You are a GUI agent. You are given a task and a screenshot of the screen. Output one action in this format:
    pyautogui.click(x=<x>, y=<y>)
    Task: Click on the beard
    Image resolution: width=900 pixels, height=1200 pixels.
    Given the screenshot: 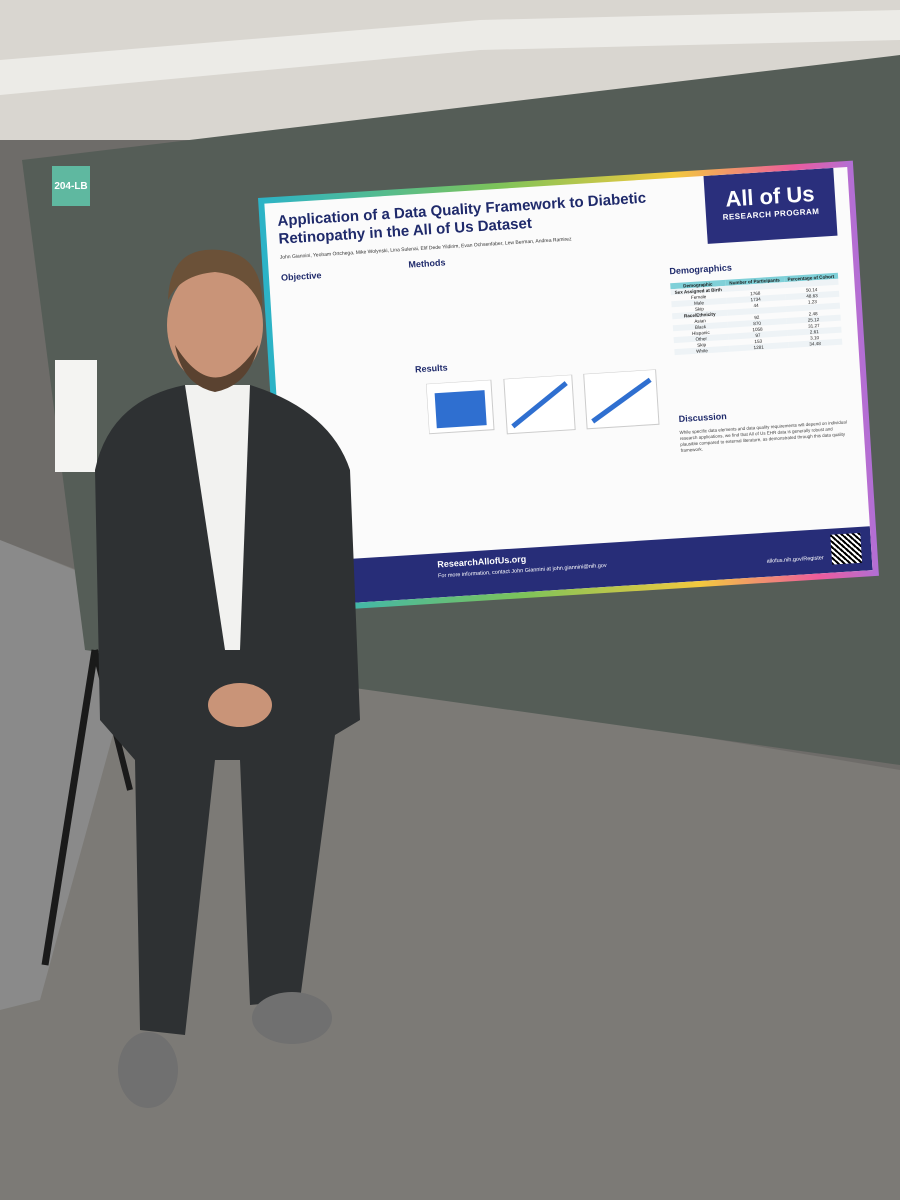 What is the action you would take?
    pyautogui.click(x=216, y=368)
    